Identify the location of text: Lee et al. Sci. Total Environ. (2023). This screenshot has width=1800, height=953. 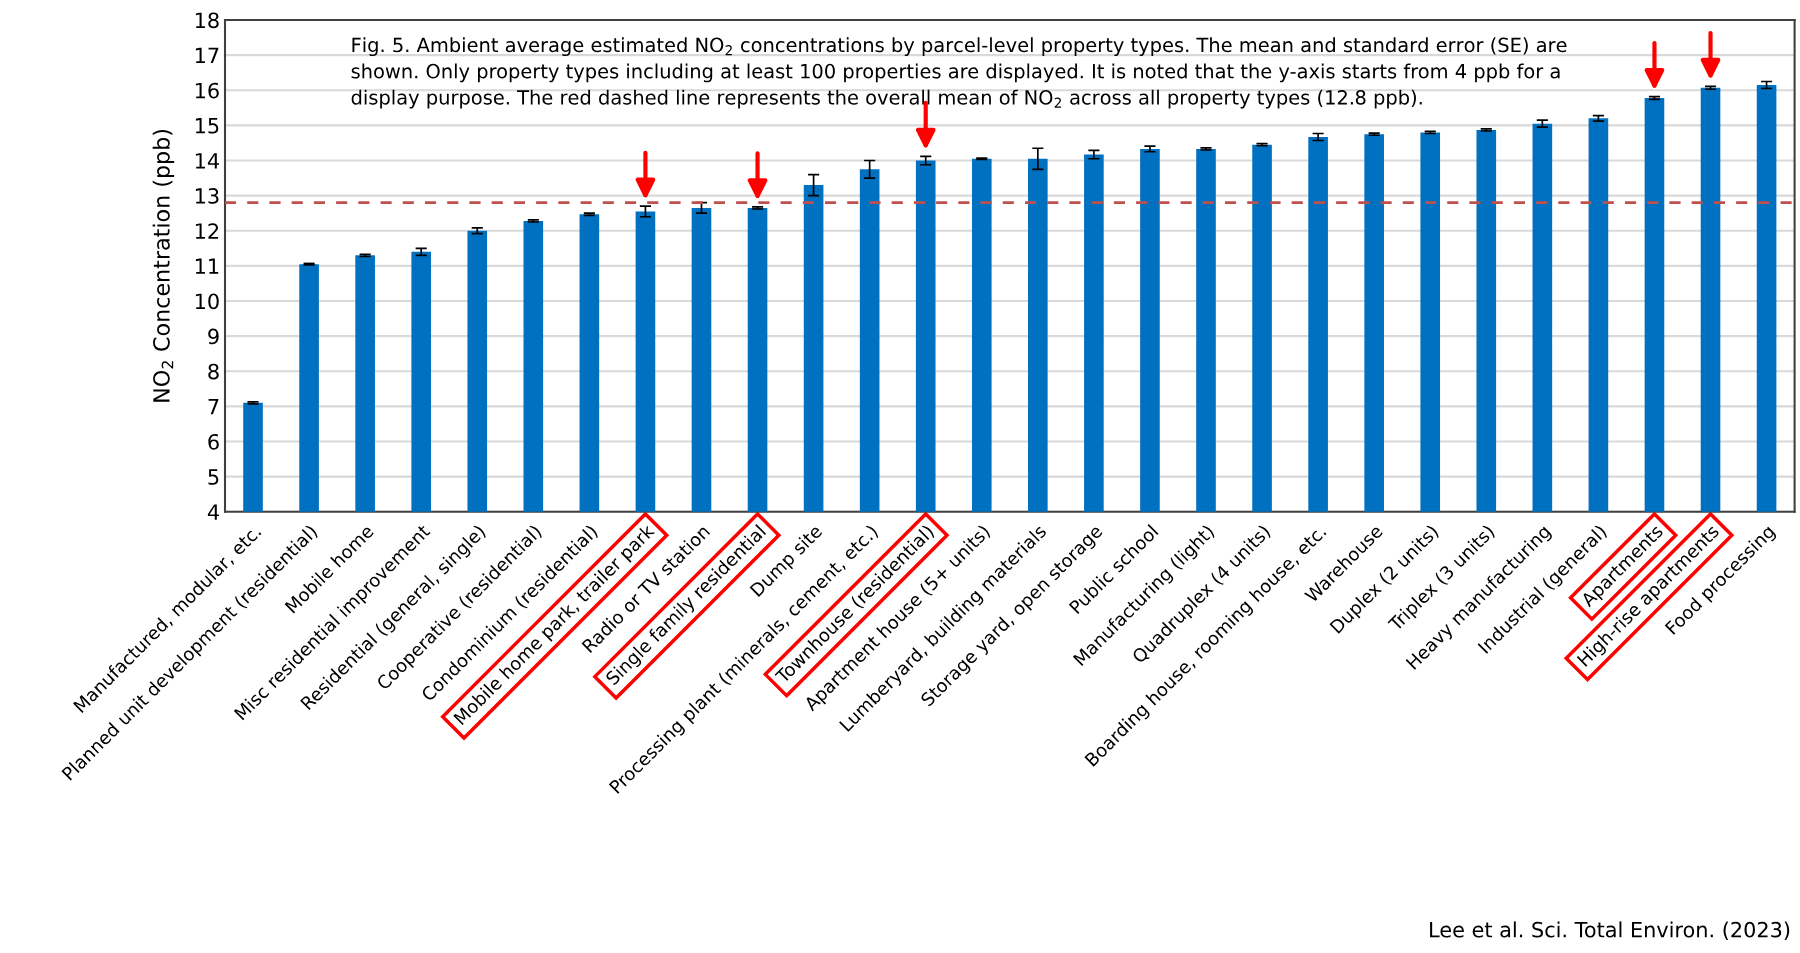
(1610, 930).